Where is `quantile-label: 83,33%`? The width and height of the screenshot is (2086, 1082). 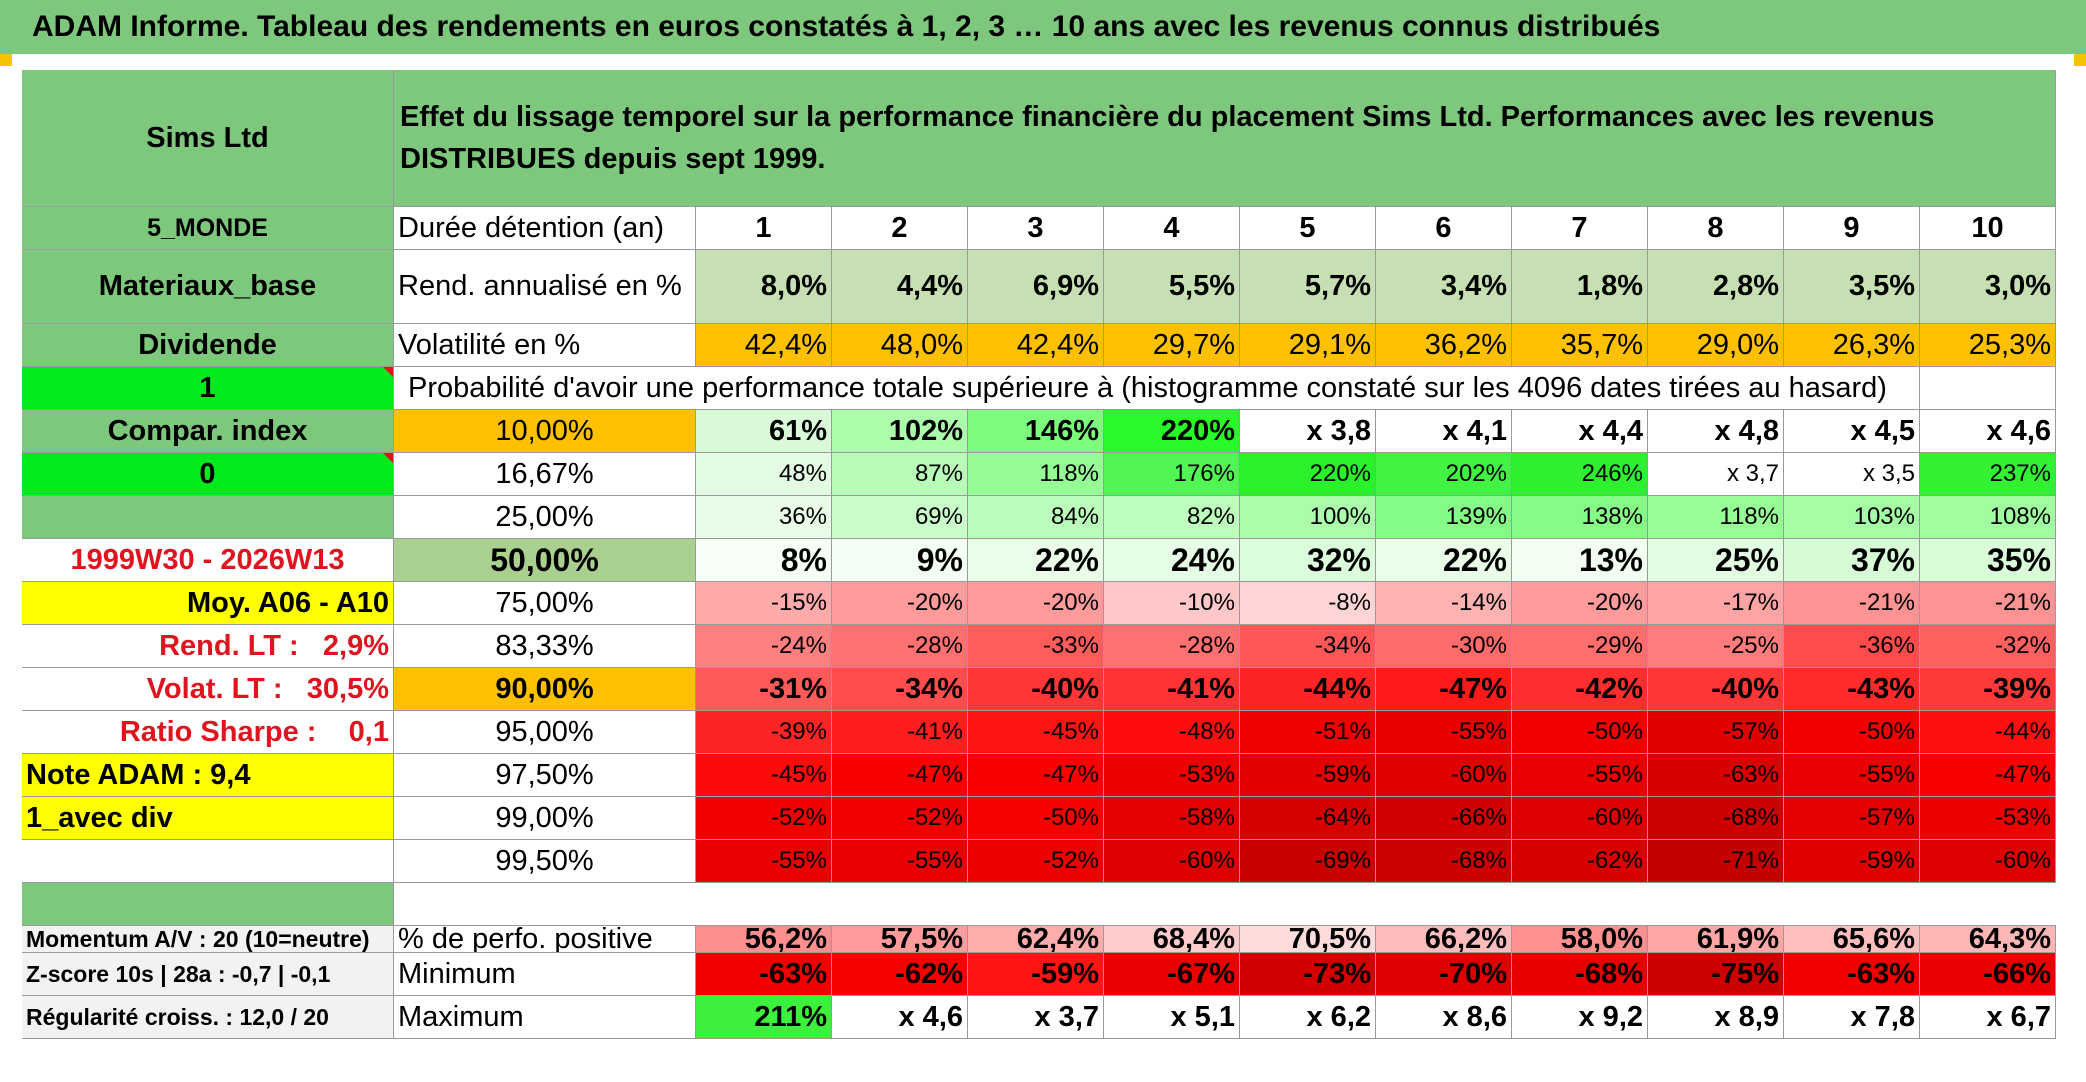
quantile-label: 83,33% is located at coordinates (545, 646).